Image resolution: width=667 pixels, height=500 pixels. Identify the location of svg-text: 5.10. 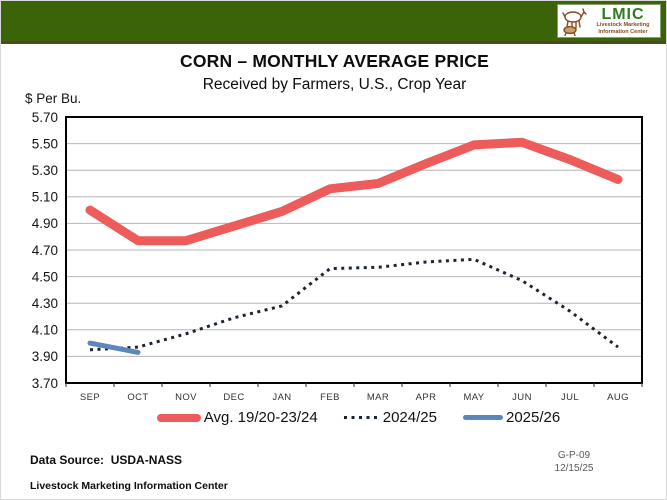
(45, 197).